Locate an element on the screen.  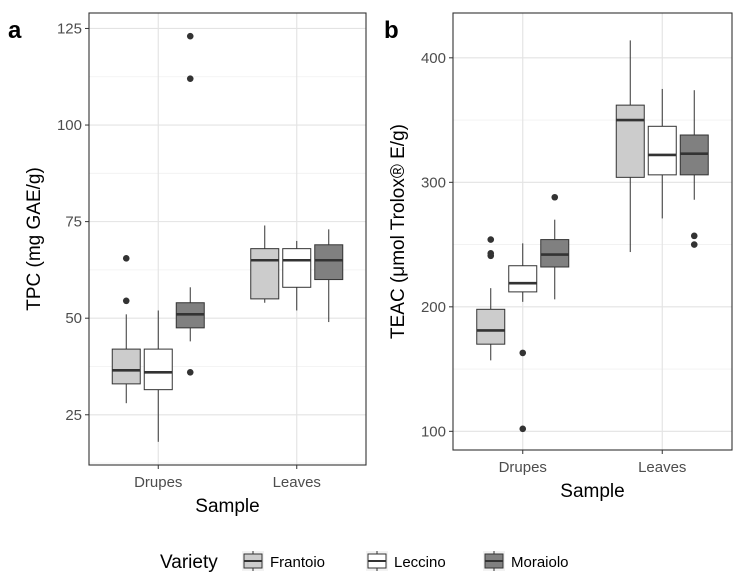
y-tick-label: 300 is located at coordinates (433, 182).